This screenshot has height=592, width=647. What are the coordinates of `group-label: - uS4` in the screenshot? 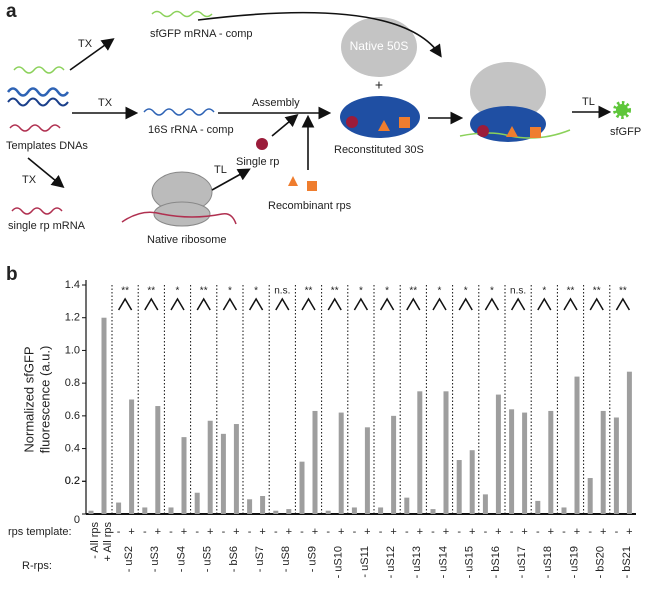 It's located at (181, 559).